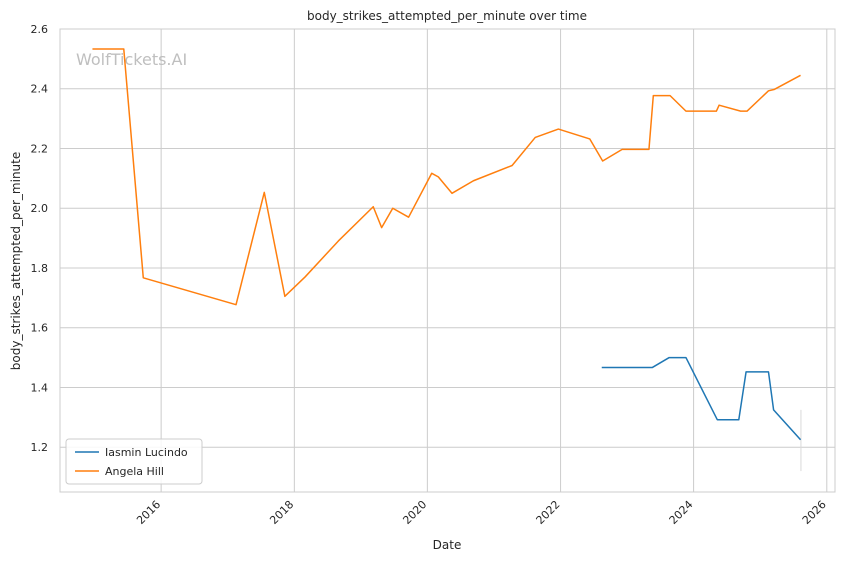 This screenshot has width=851, height=566. What do you see at coordinates (40, 387) in the screenshot?
I see `y-tick-label: 1.4` at bounding box center [40, 387].